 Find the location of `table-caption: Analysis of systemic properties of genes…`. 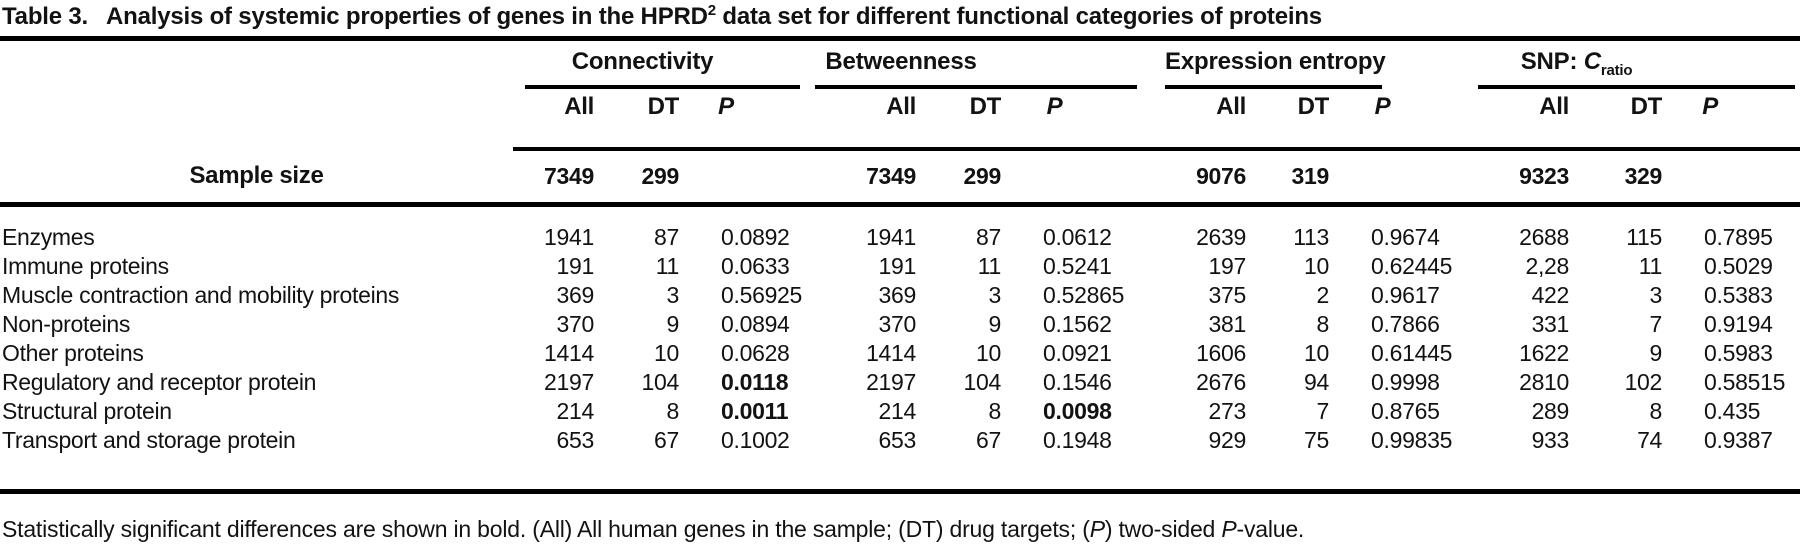

table-caption: Analysis of systemic properties of genes… is located at coordinates (714, 16).